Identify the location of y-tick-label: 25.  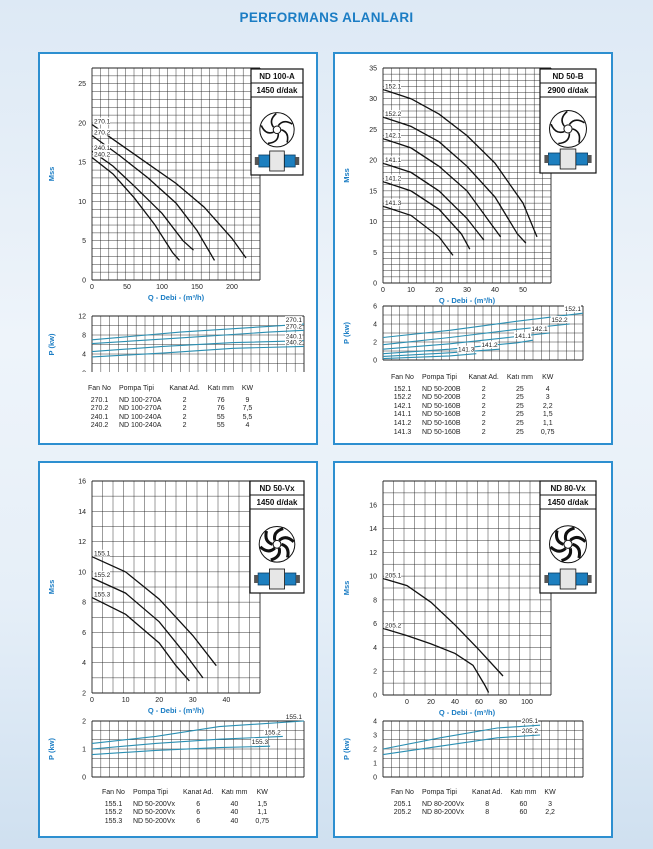
(82, 84).